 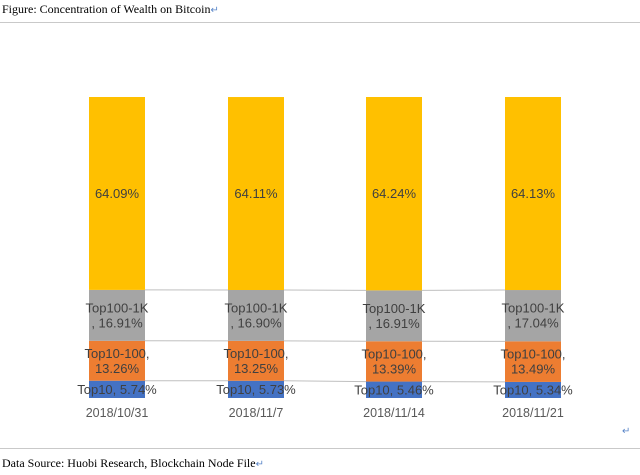 What do you see at coordinates (256, 413) in the screenshot?
I see `x-tick-label: 2018/11/7` at bounding box center [256, 413].